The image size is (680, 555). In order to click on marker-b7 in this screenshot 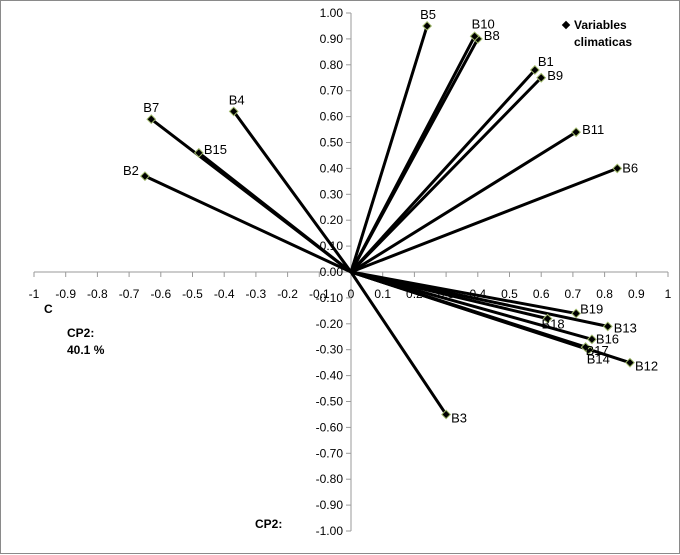, I will do `click(151, 119)`.